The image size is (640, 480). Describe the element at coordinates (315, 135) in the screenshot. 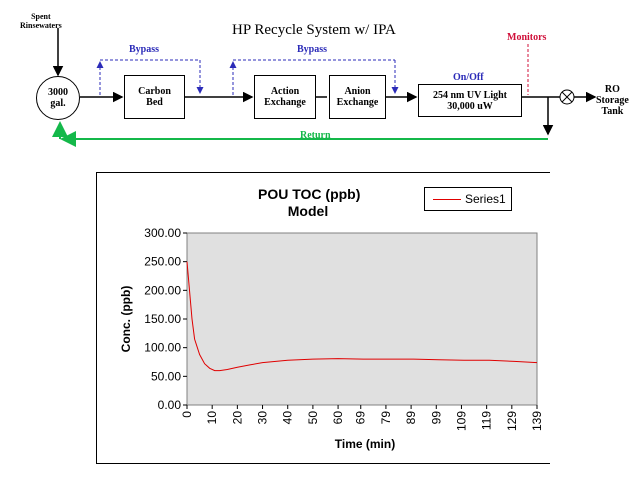

I see `return-label: Return` at that location.